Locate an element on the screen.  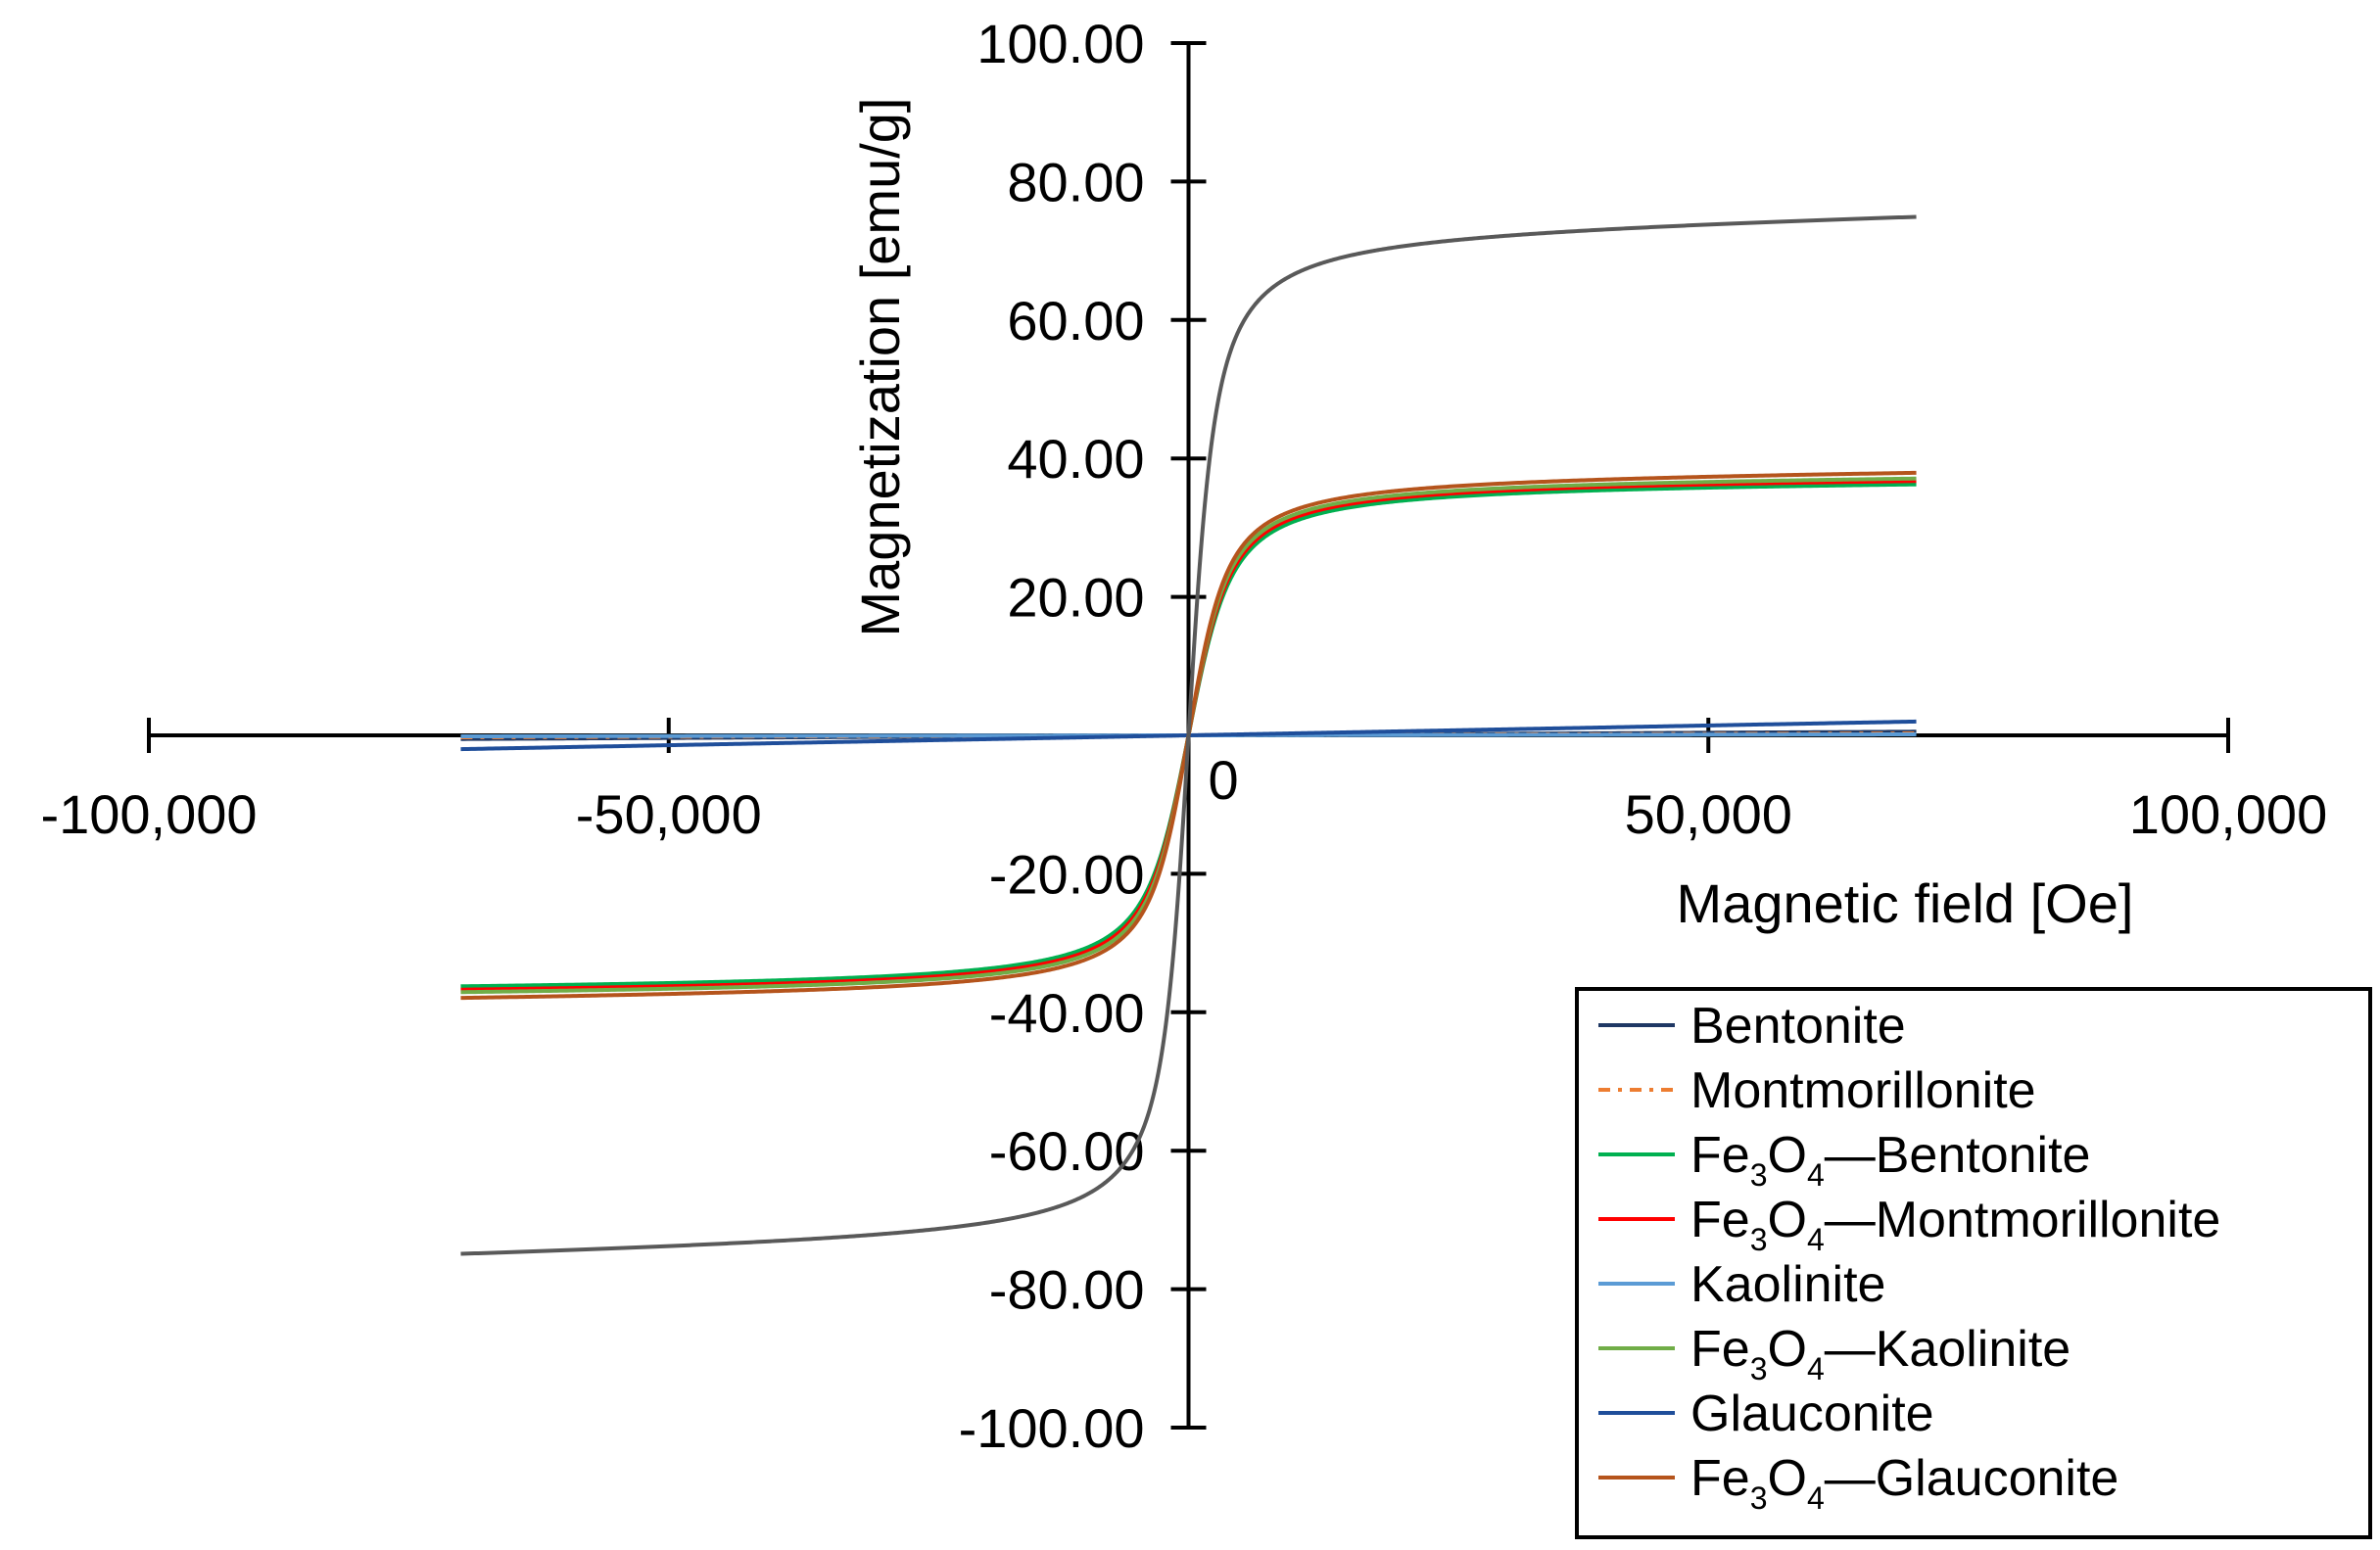
legend-box is located at coordinates (1973, 1263).